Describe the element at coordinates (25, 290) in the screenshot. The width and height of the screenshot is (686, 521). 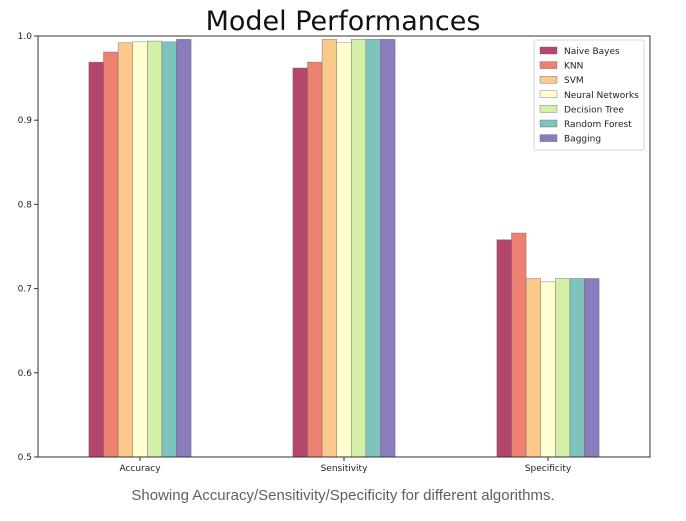
I see `y-tick-label: 0.7` at that location.